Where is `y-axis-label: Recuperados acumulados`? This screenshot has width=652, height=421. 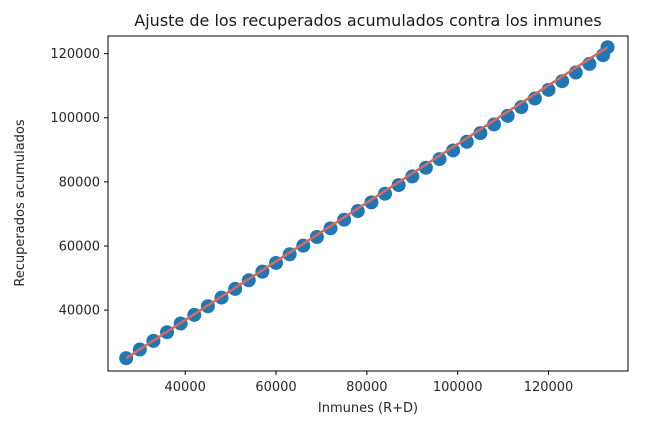 y-axis-label: Recuperados acumulados is located at coordinates (20, 203).